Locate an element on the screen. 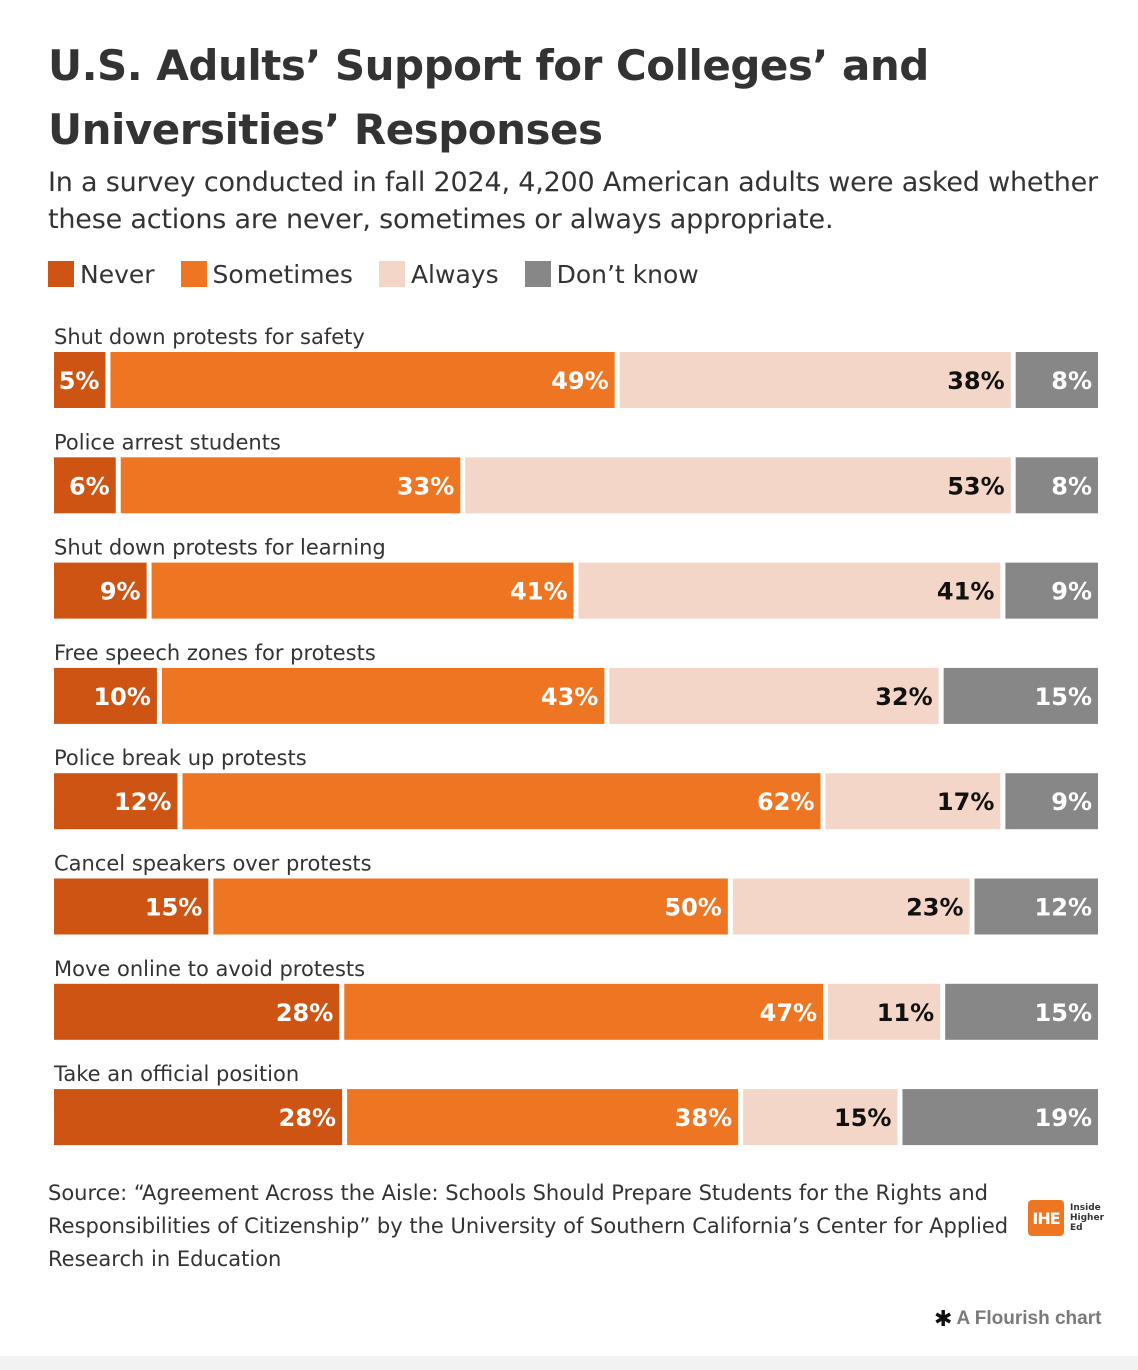  ihe-logo-line-2: Higher is located at coordinates (1087, 1218).